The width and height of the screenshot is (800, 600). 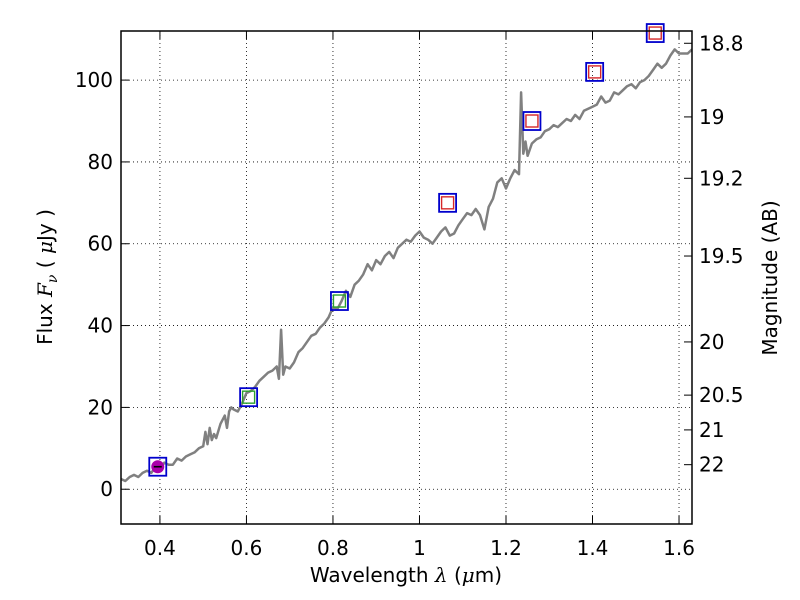 What do you see at coordinates (333, 548) in the screenshot?
I see `x-tick-label: 0.8` at bounding box center [333, 548].